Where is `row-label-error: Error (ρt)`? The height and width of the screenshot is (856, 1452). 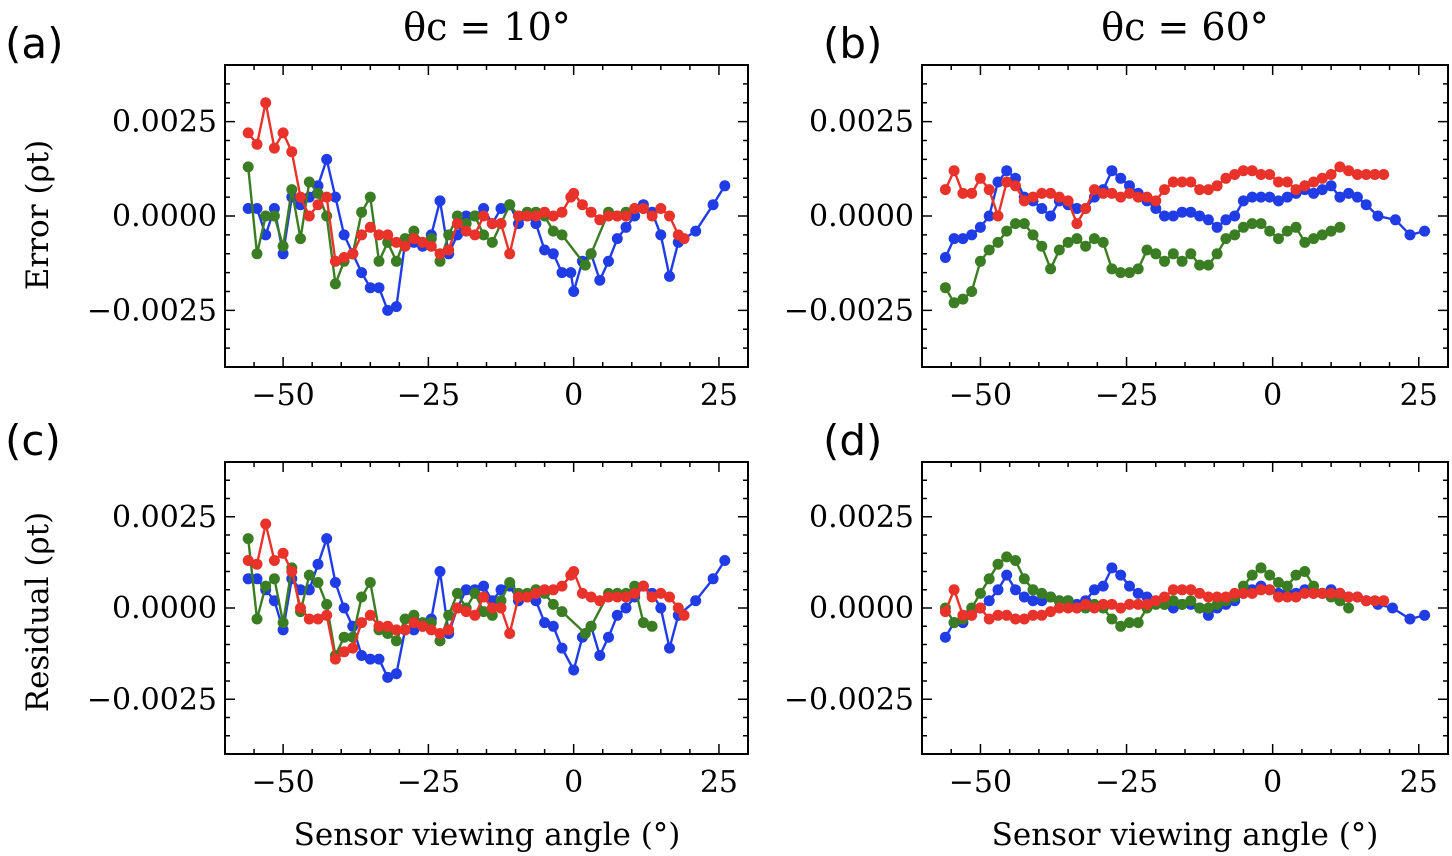 row-label-error: Error (ρt) is located at coordinates (38, 215).